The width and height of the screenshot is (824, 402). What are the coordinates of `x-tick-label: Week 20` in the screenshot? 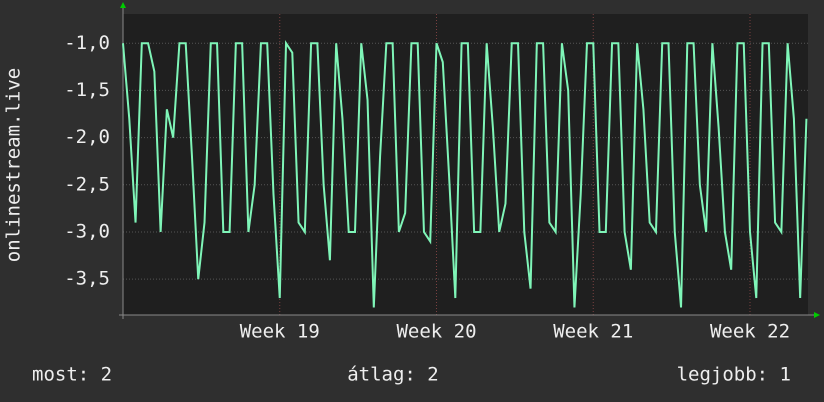 It's located at (436, 332).